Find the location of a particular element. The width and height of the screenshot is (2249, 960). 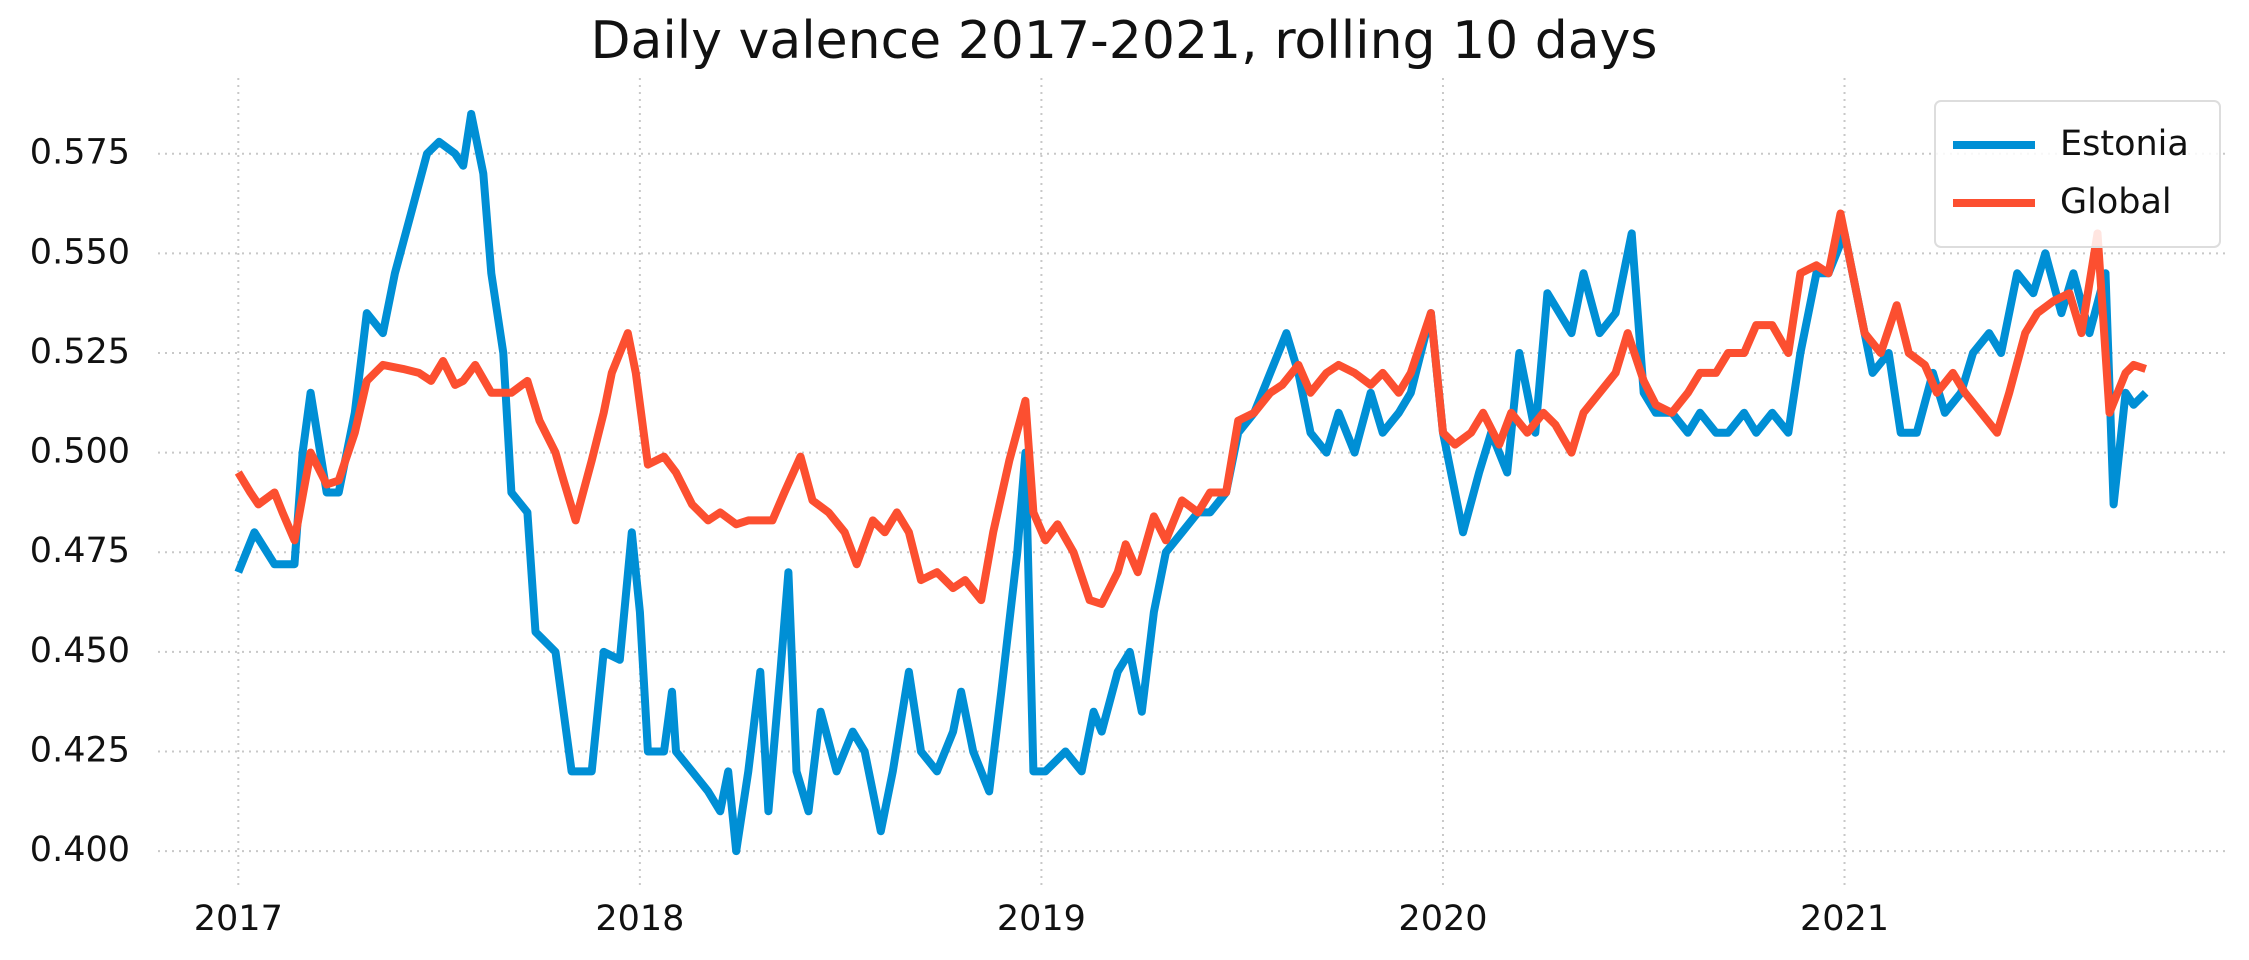

legend-label: Estonia is located at coordinates (2124, 144).